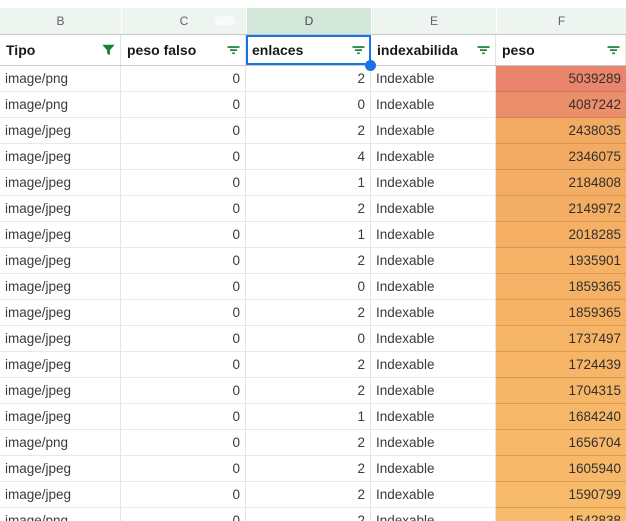 This screenshot has width=626, height=521. What do you see at coordinates (60, 21) in the screenshot?
I see `column-header-B: B` at bounding box center [60, 21].